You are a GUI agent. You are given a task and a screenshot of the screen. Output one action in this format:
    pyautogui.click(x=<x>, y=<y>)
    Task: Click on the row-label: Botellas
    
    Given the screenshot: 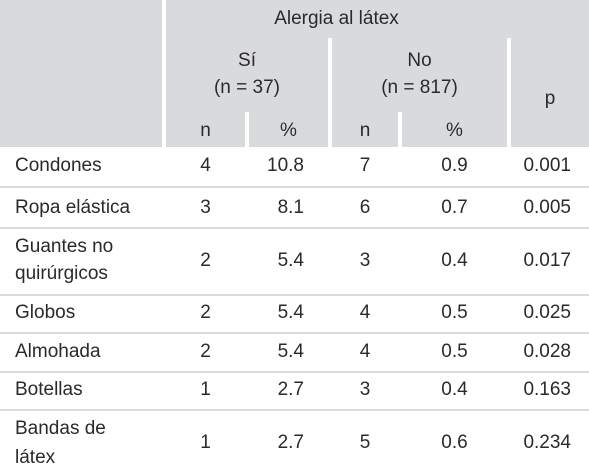 What is the action you would take?
    pyautogui.click(x=49, y=389)
    